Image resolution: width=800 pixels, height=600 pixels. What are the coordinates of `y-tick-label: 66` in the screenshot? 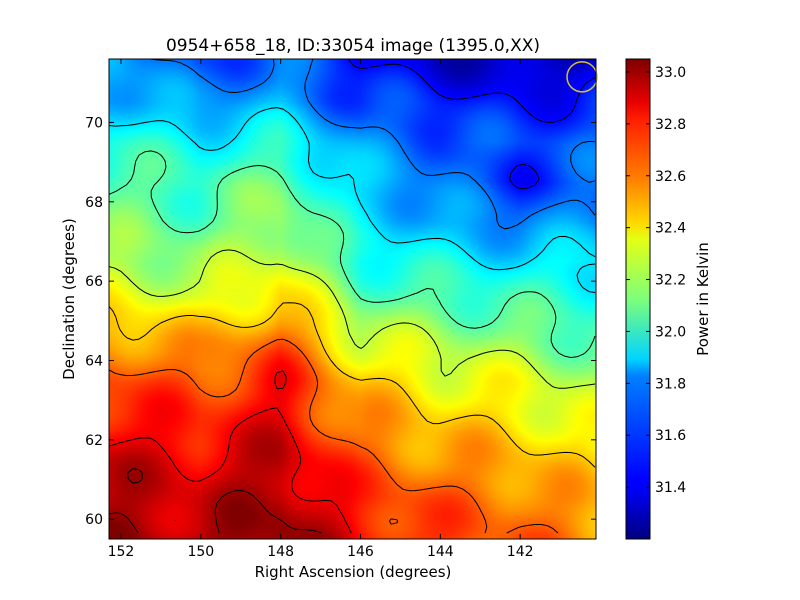 It's located at (94, 282).